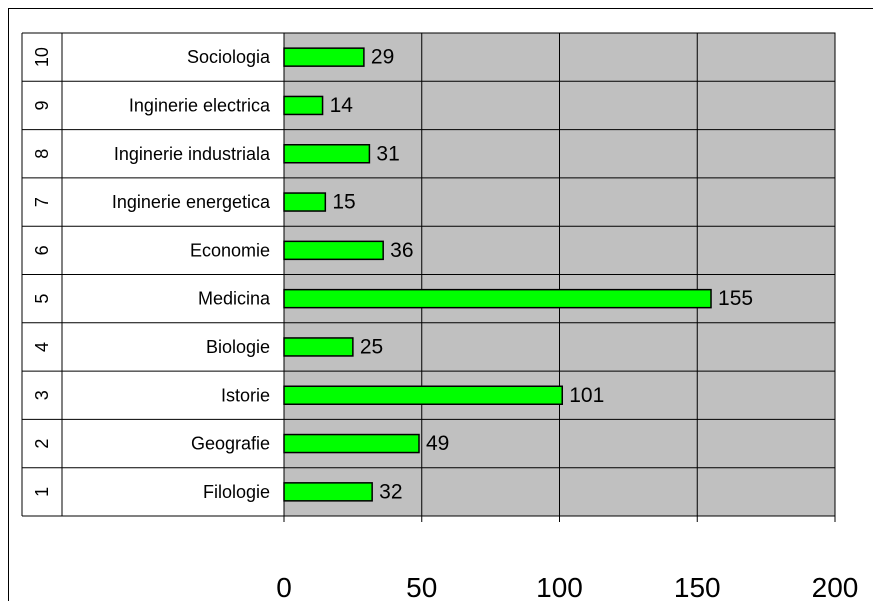 Image resolution: width=873 pixels, height=601 pixels. What do you see at coordinates (735, 298) in the screenshot?
I see `data-label: 155` at bounding box center [735, 298].